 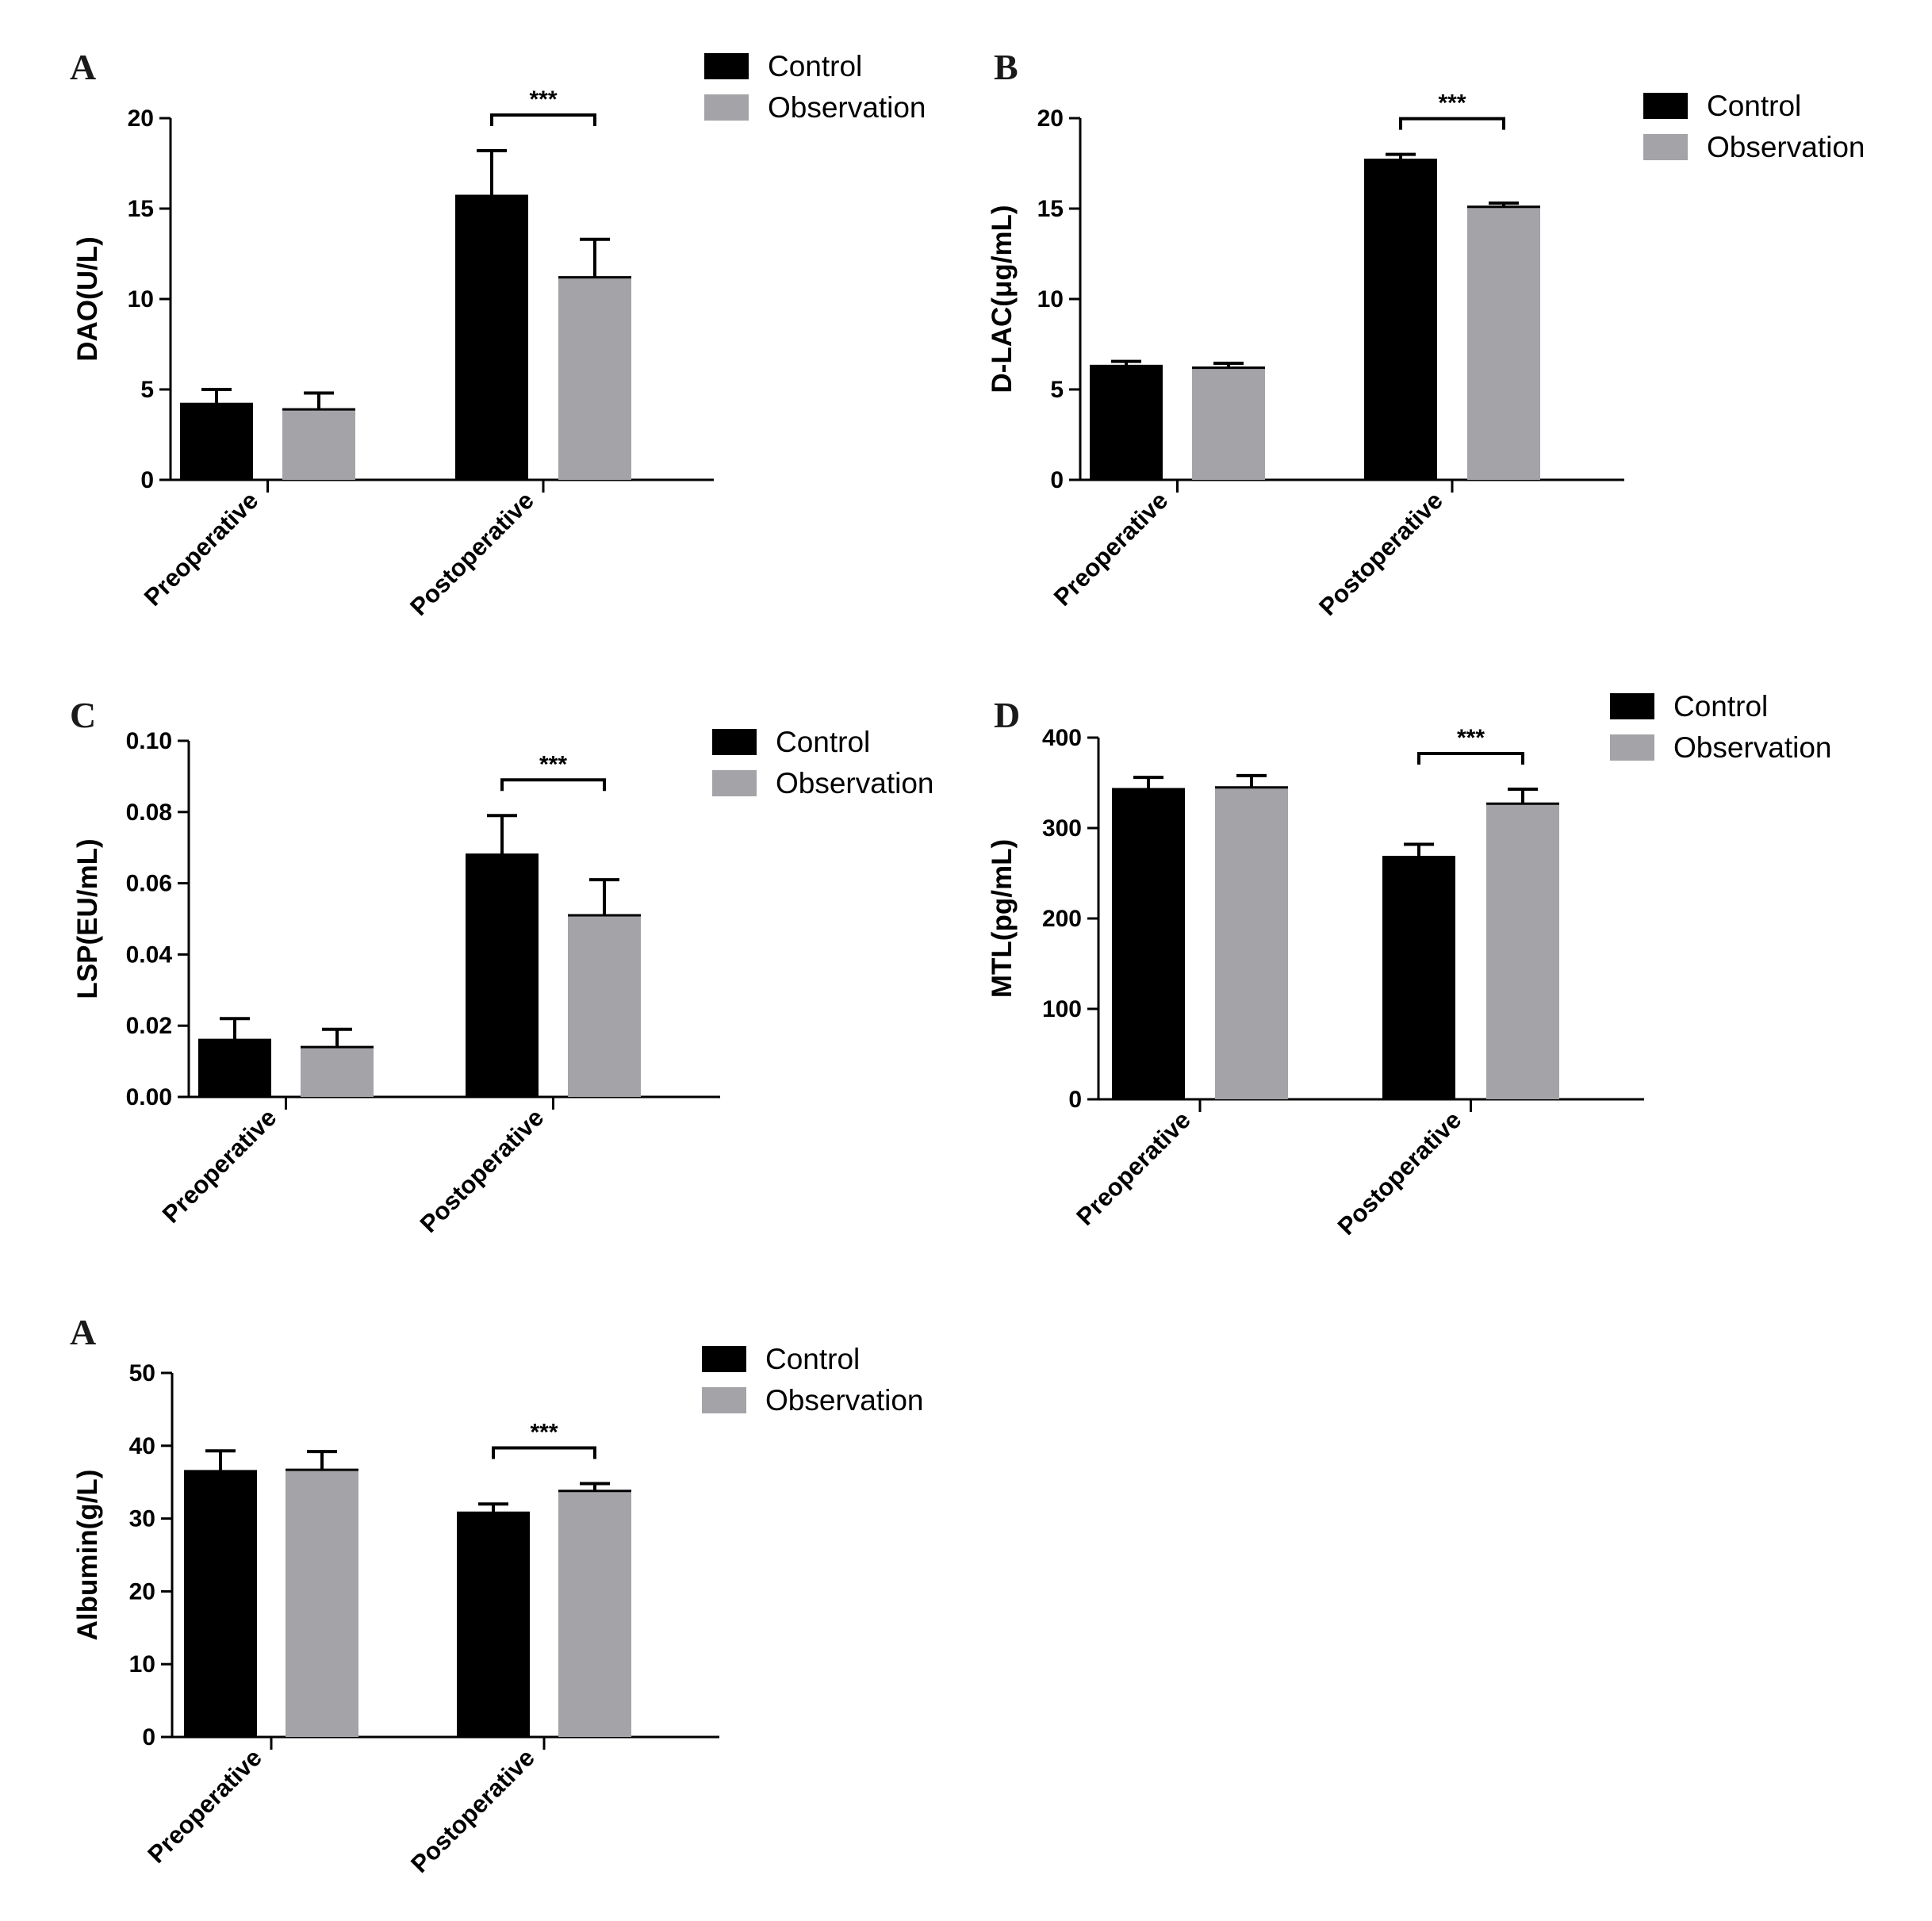 What do you see at coordinates (1062, 919) in the screenshot?
I see `y-tick-label: 200` at bounding box center [1062, 919].